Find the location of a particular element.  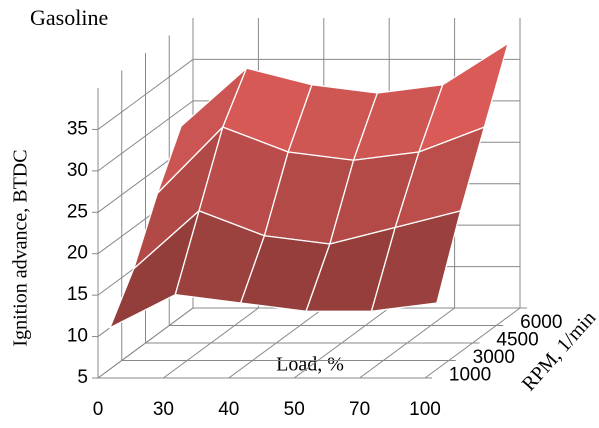

x-tick-label: 40 is located at coordinates (228, 409).